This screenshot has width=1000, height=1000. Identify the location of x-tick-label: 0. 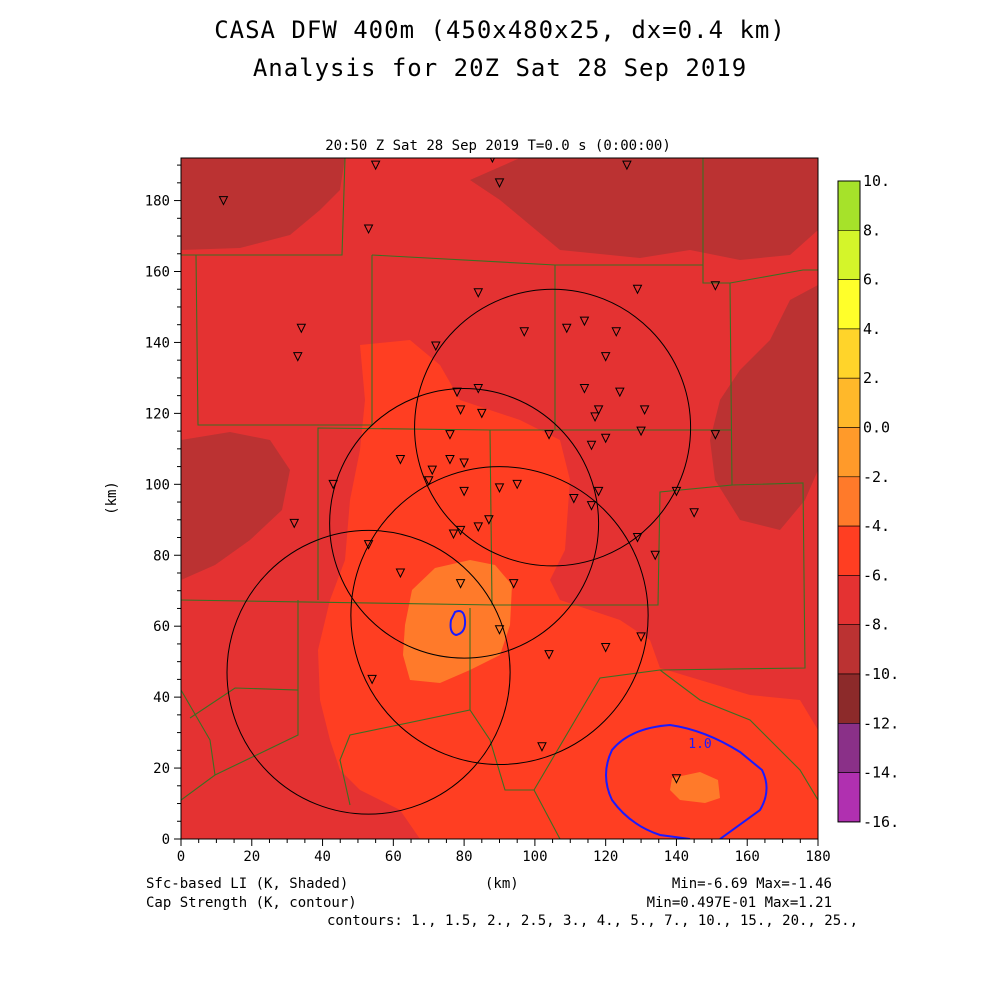
(181, 857).